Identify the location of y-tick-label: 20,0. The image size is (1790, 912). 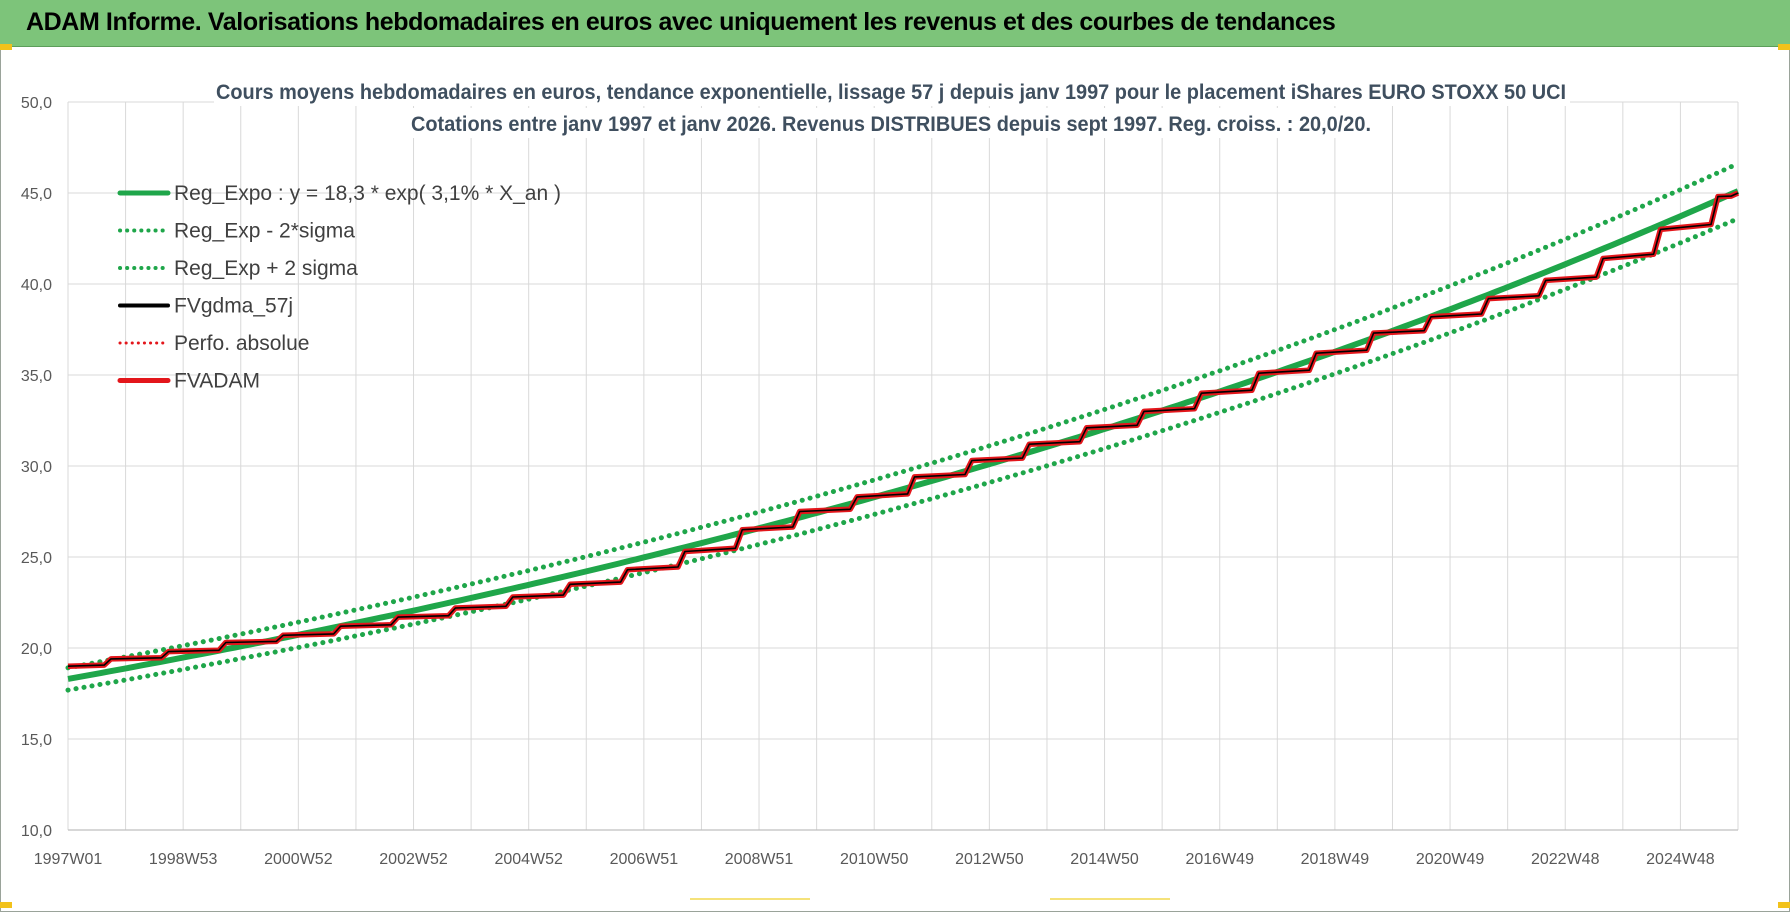
(36, 649).